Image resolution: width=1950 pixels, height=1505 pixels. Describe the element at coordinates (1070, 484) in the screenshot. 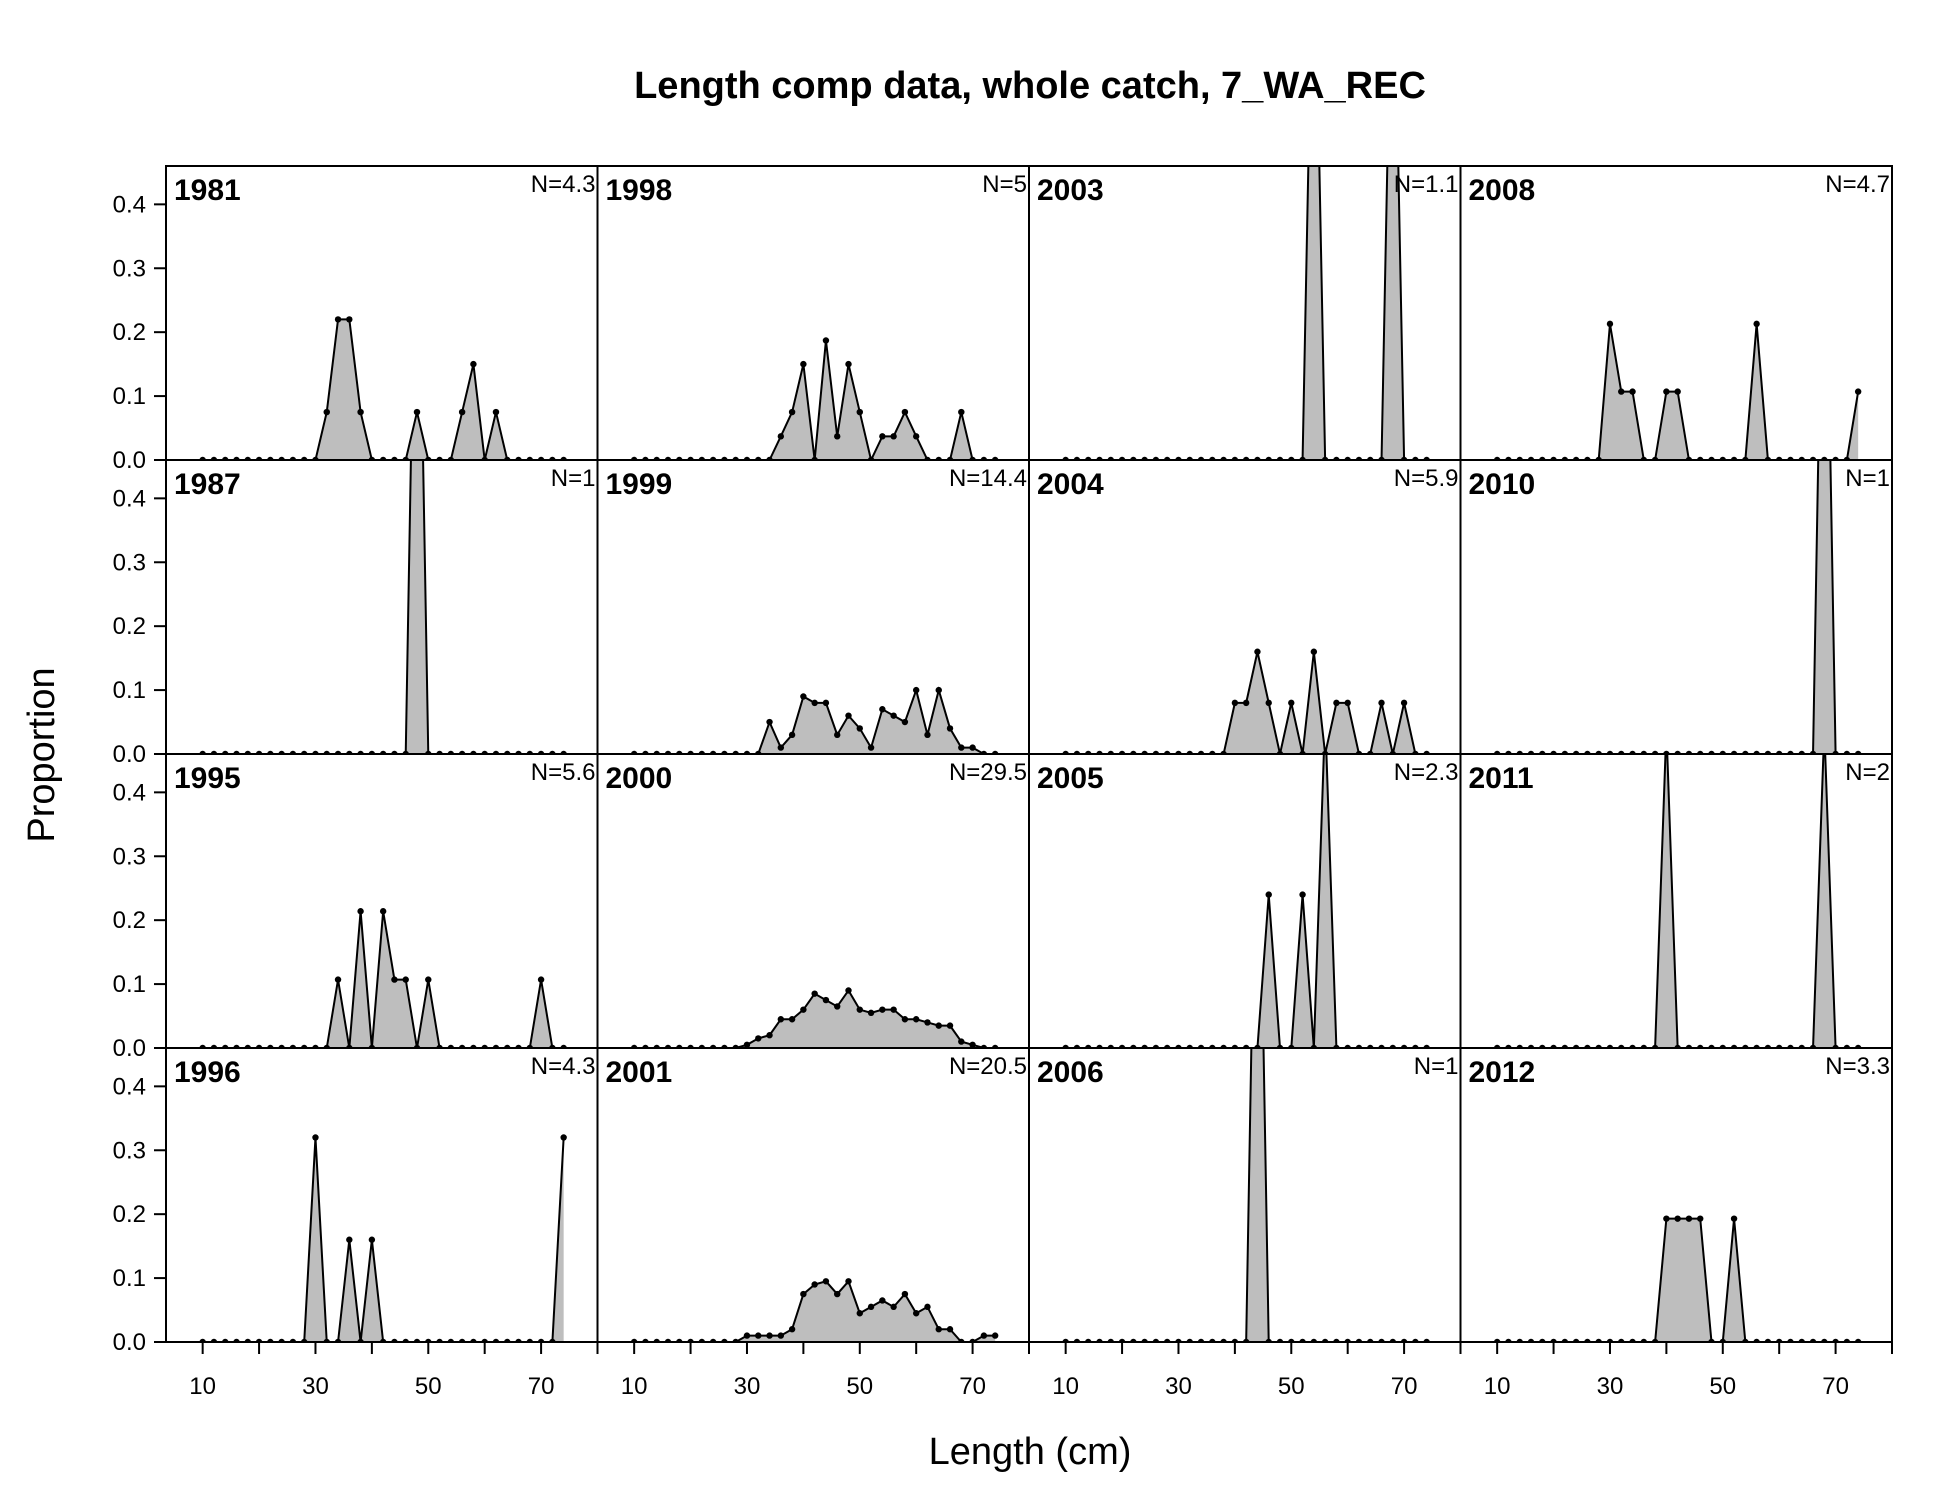

I see `panel-year-label: 2004` at that location.